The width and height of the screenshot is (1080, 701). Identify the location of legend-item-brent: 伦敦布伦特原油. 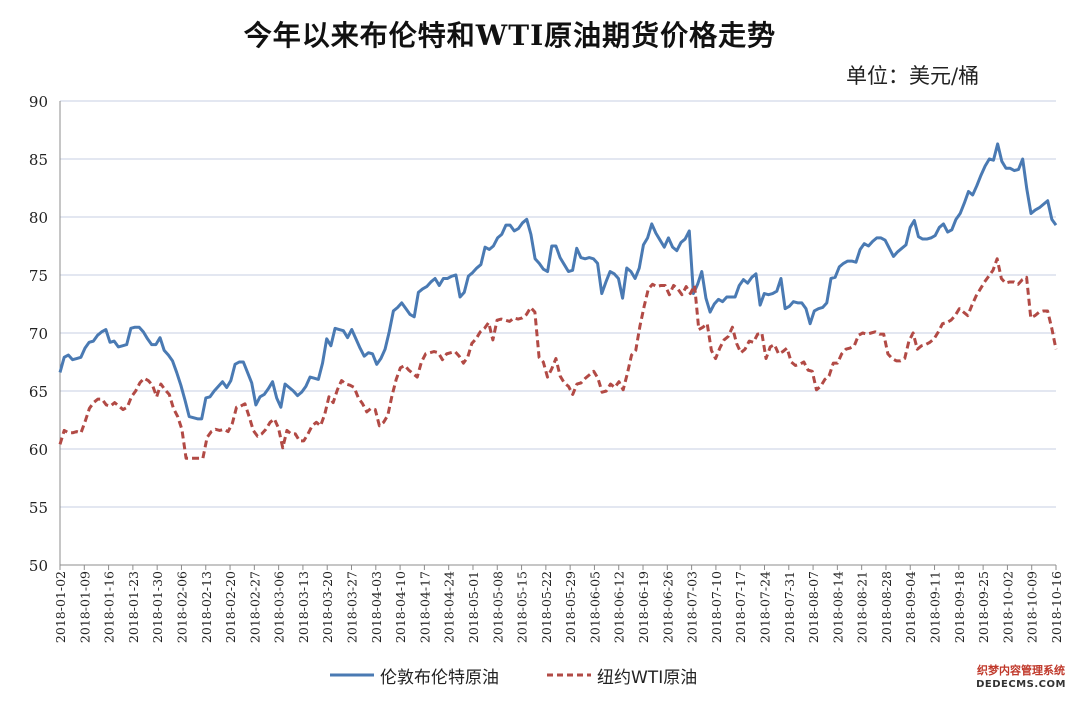
(414, 675).